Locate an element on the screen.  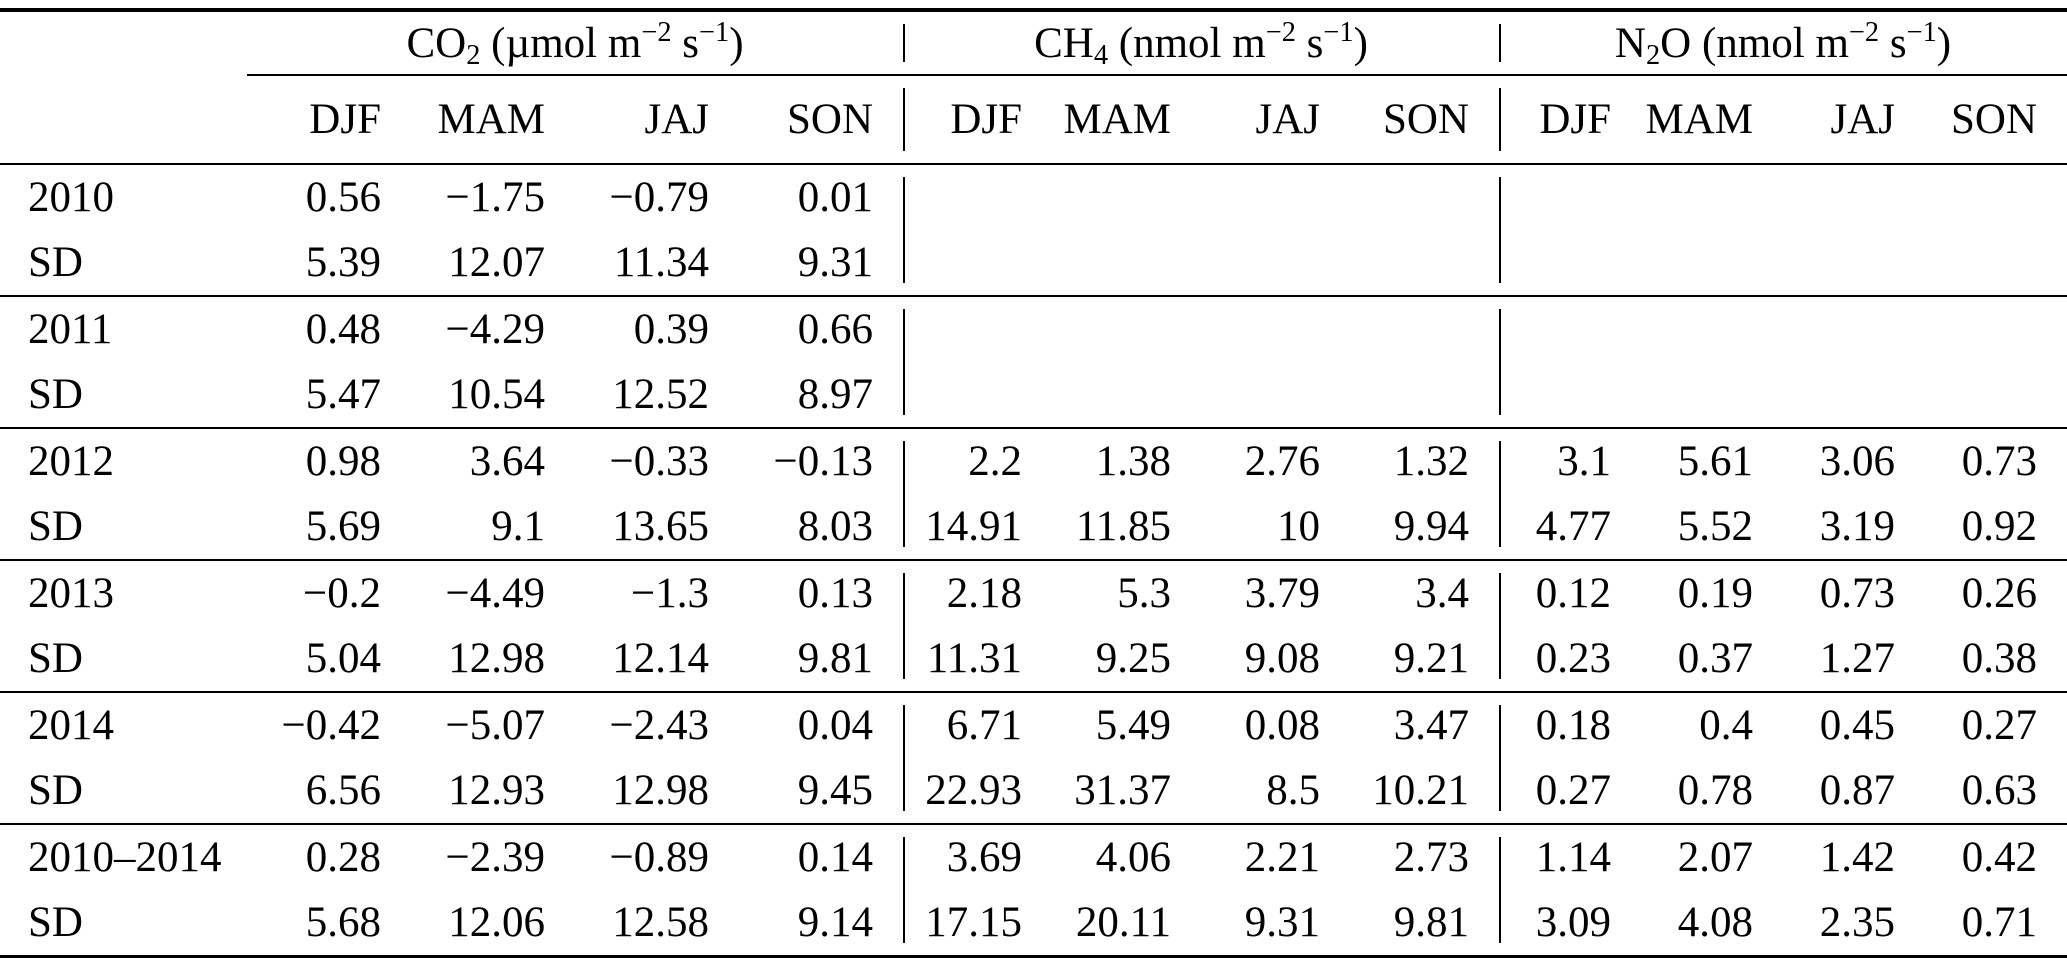
season-header: DJF is located at coordinates (1570, 120).